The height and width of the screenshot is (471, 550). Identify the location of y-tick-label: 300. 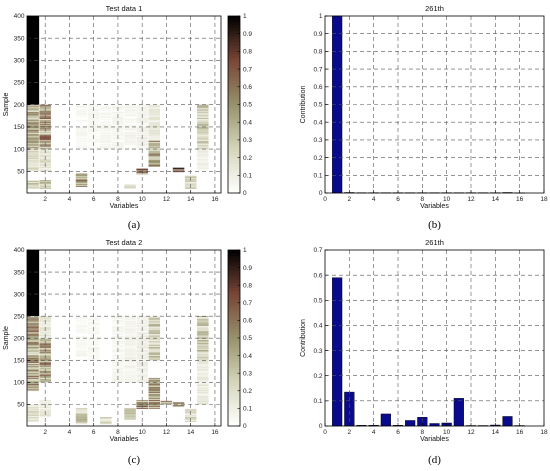
(19, 61).